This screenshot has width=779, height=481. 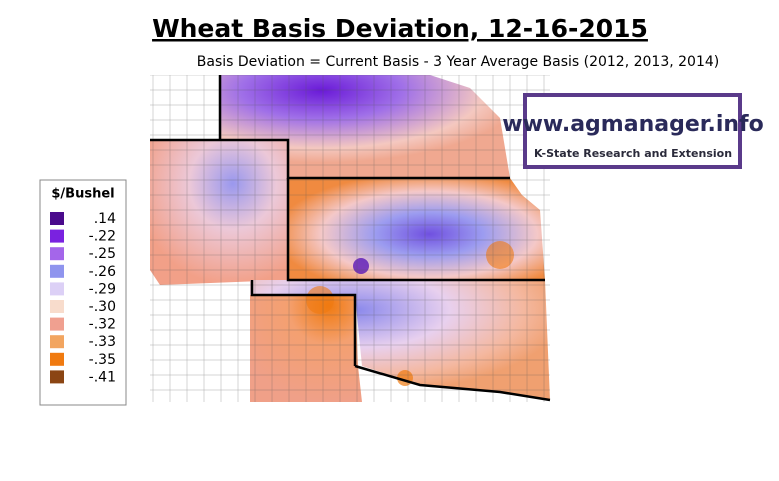 What do you see at coordinates (82, 194) in the screenshot?
I see `legend-title: $/Bushel` at bounding box center [82, 194].